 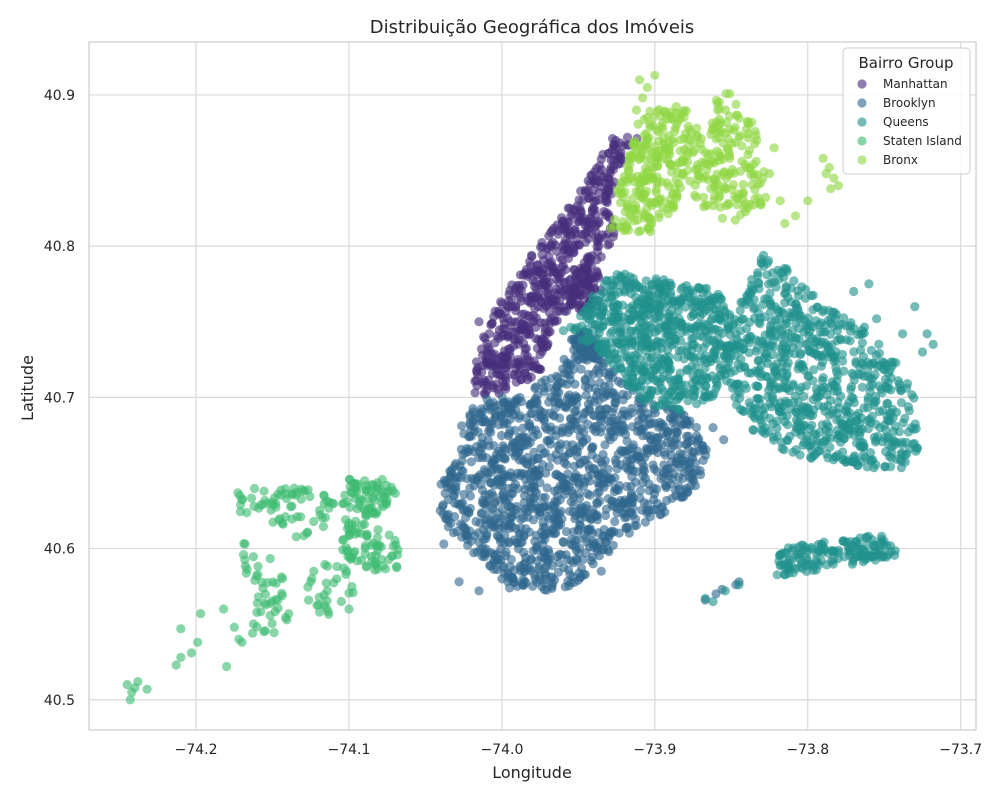 What do you see at coordinates (807, 750) in the screenshot?
I see `x-tick-label: −73.8` at bounding box center [807, 750].